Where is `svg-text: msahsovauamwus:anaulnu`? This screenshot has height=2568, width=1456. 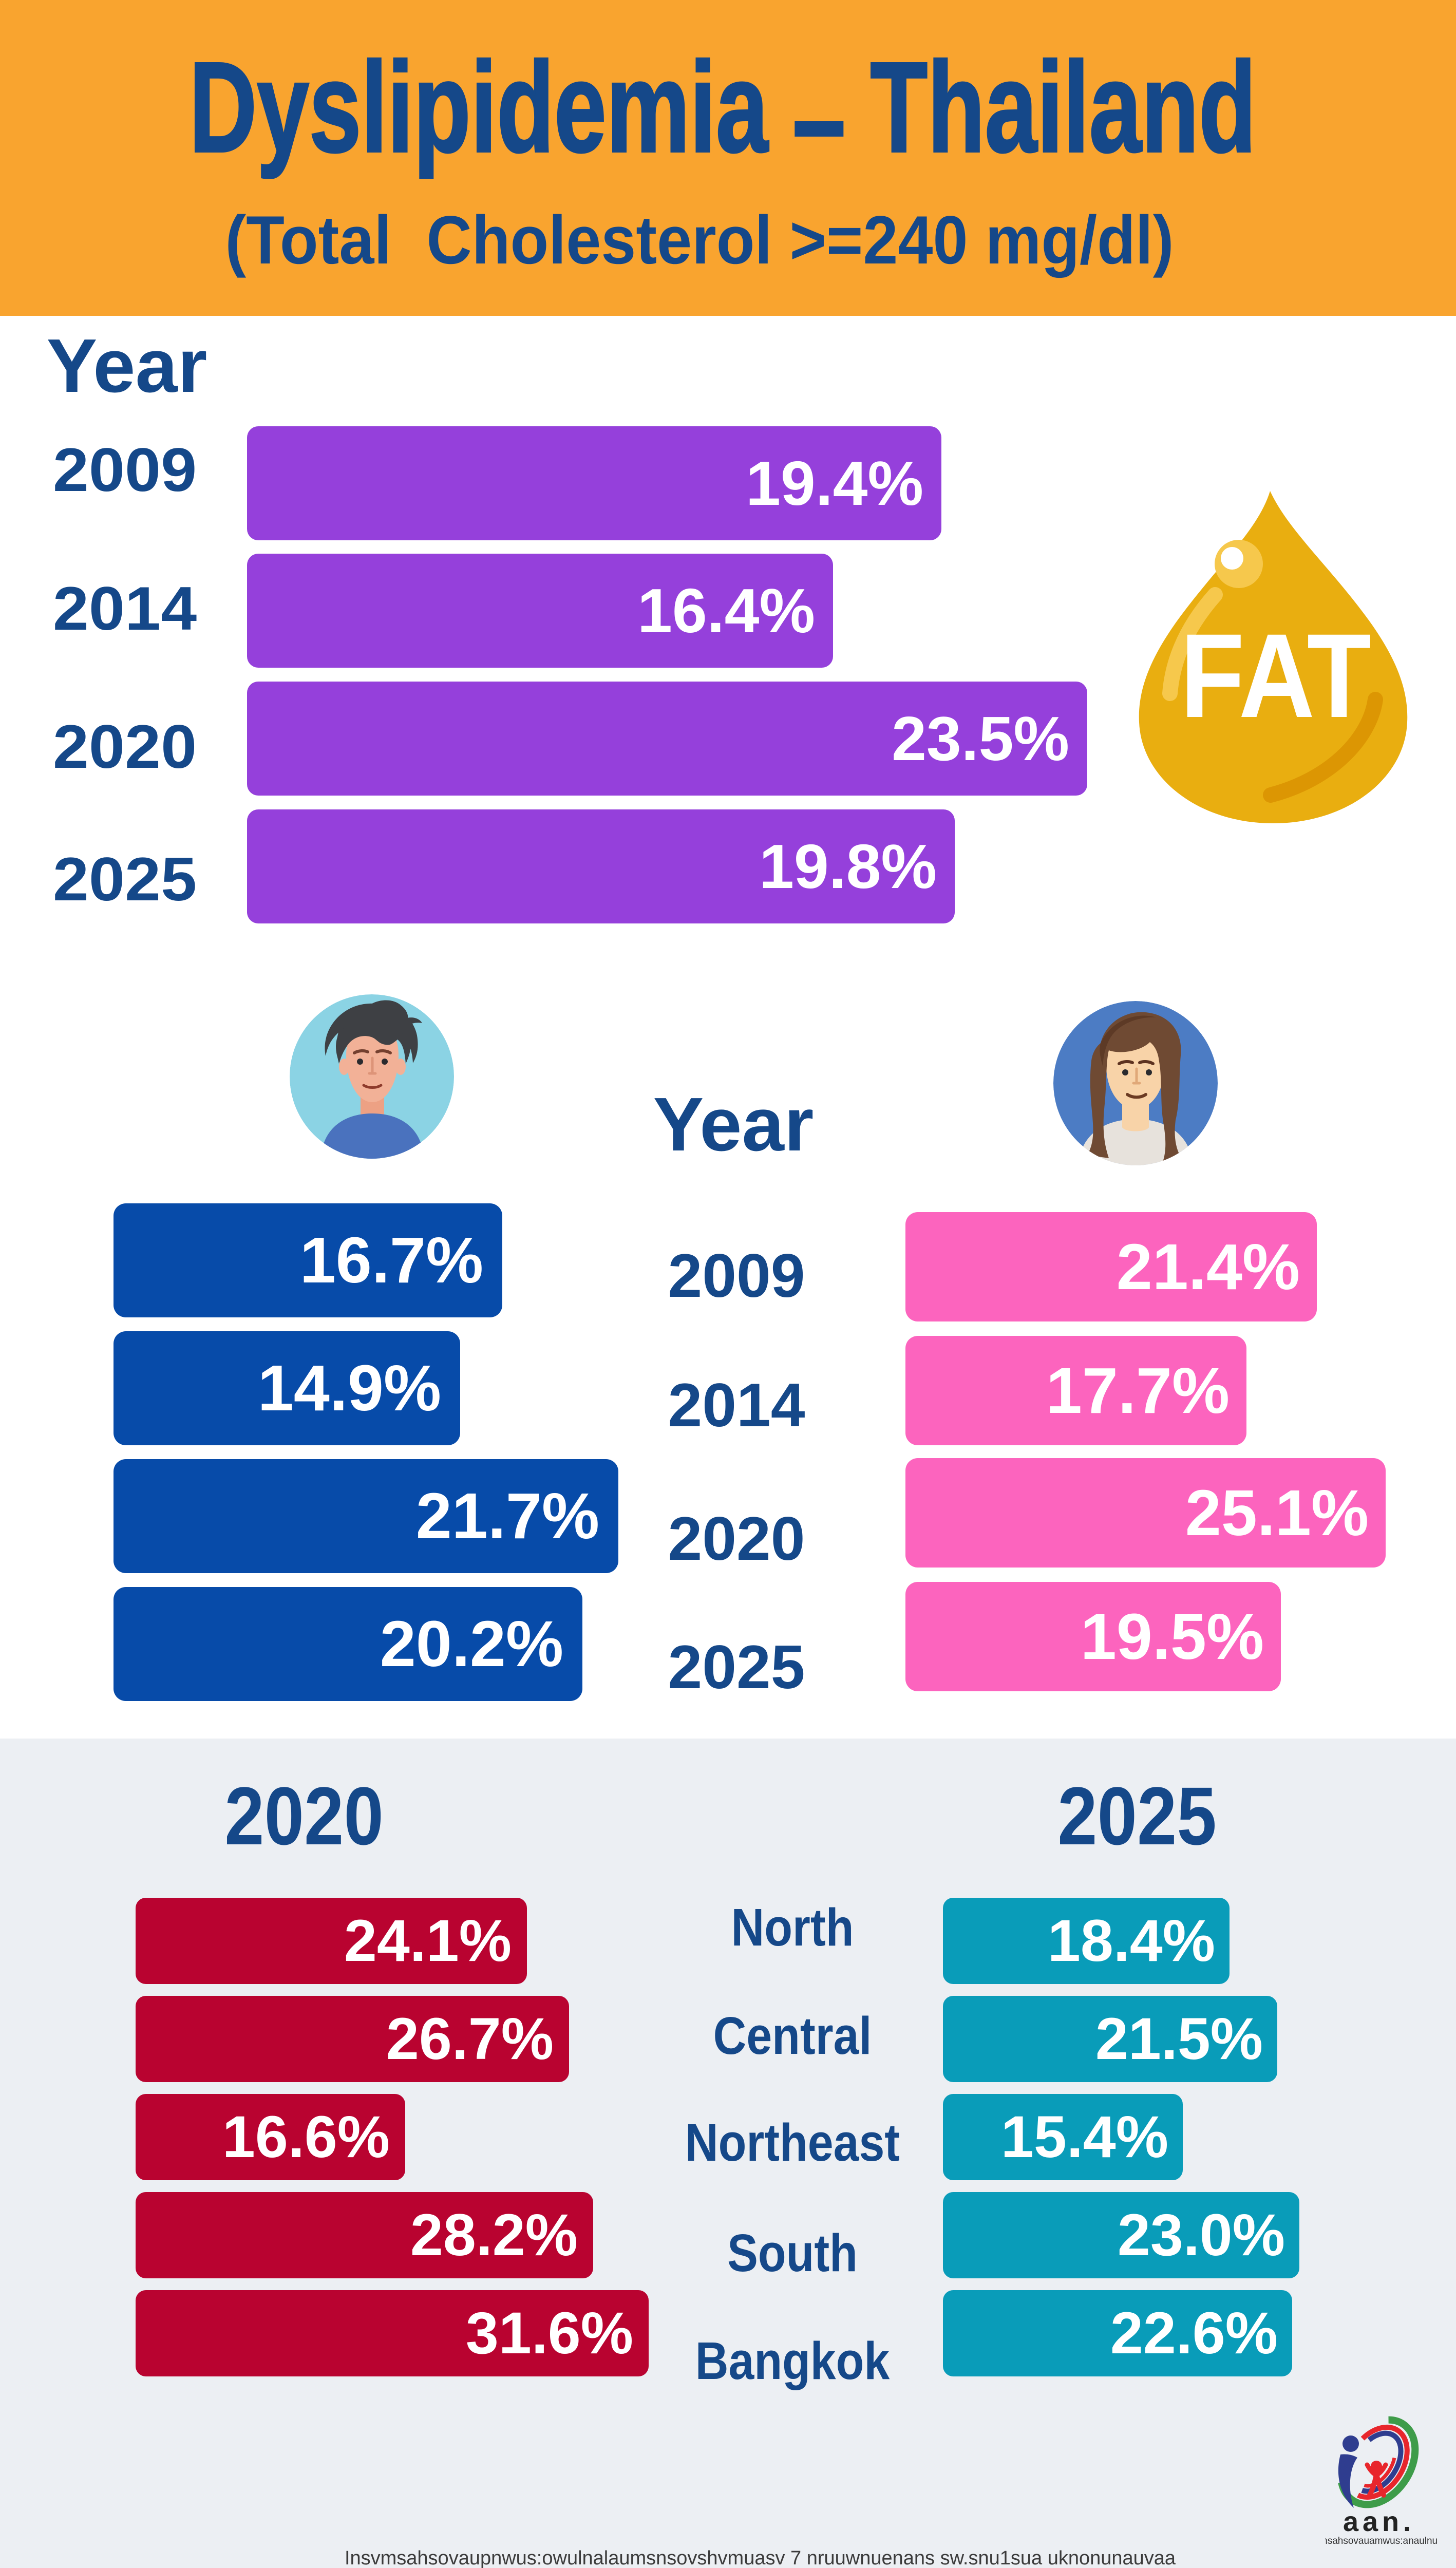
svg-text: msahsovauamwus:anaulnu is located at coordinates (1381, 2541).